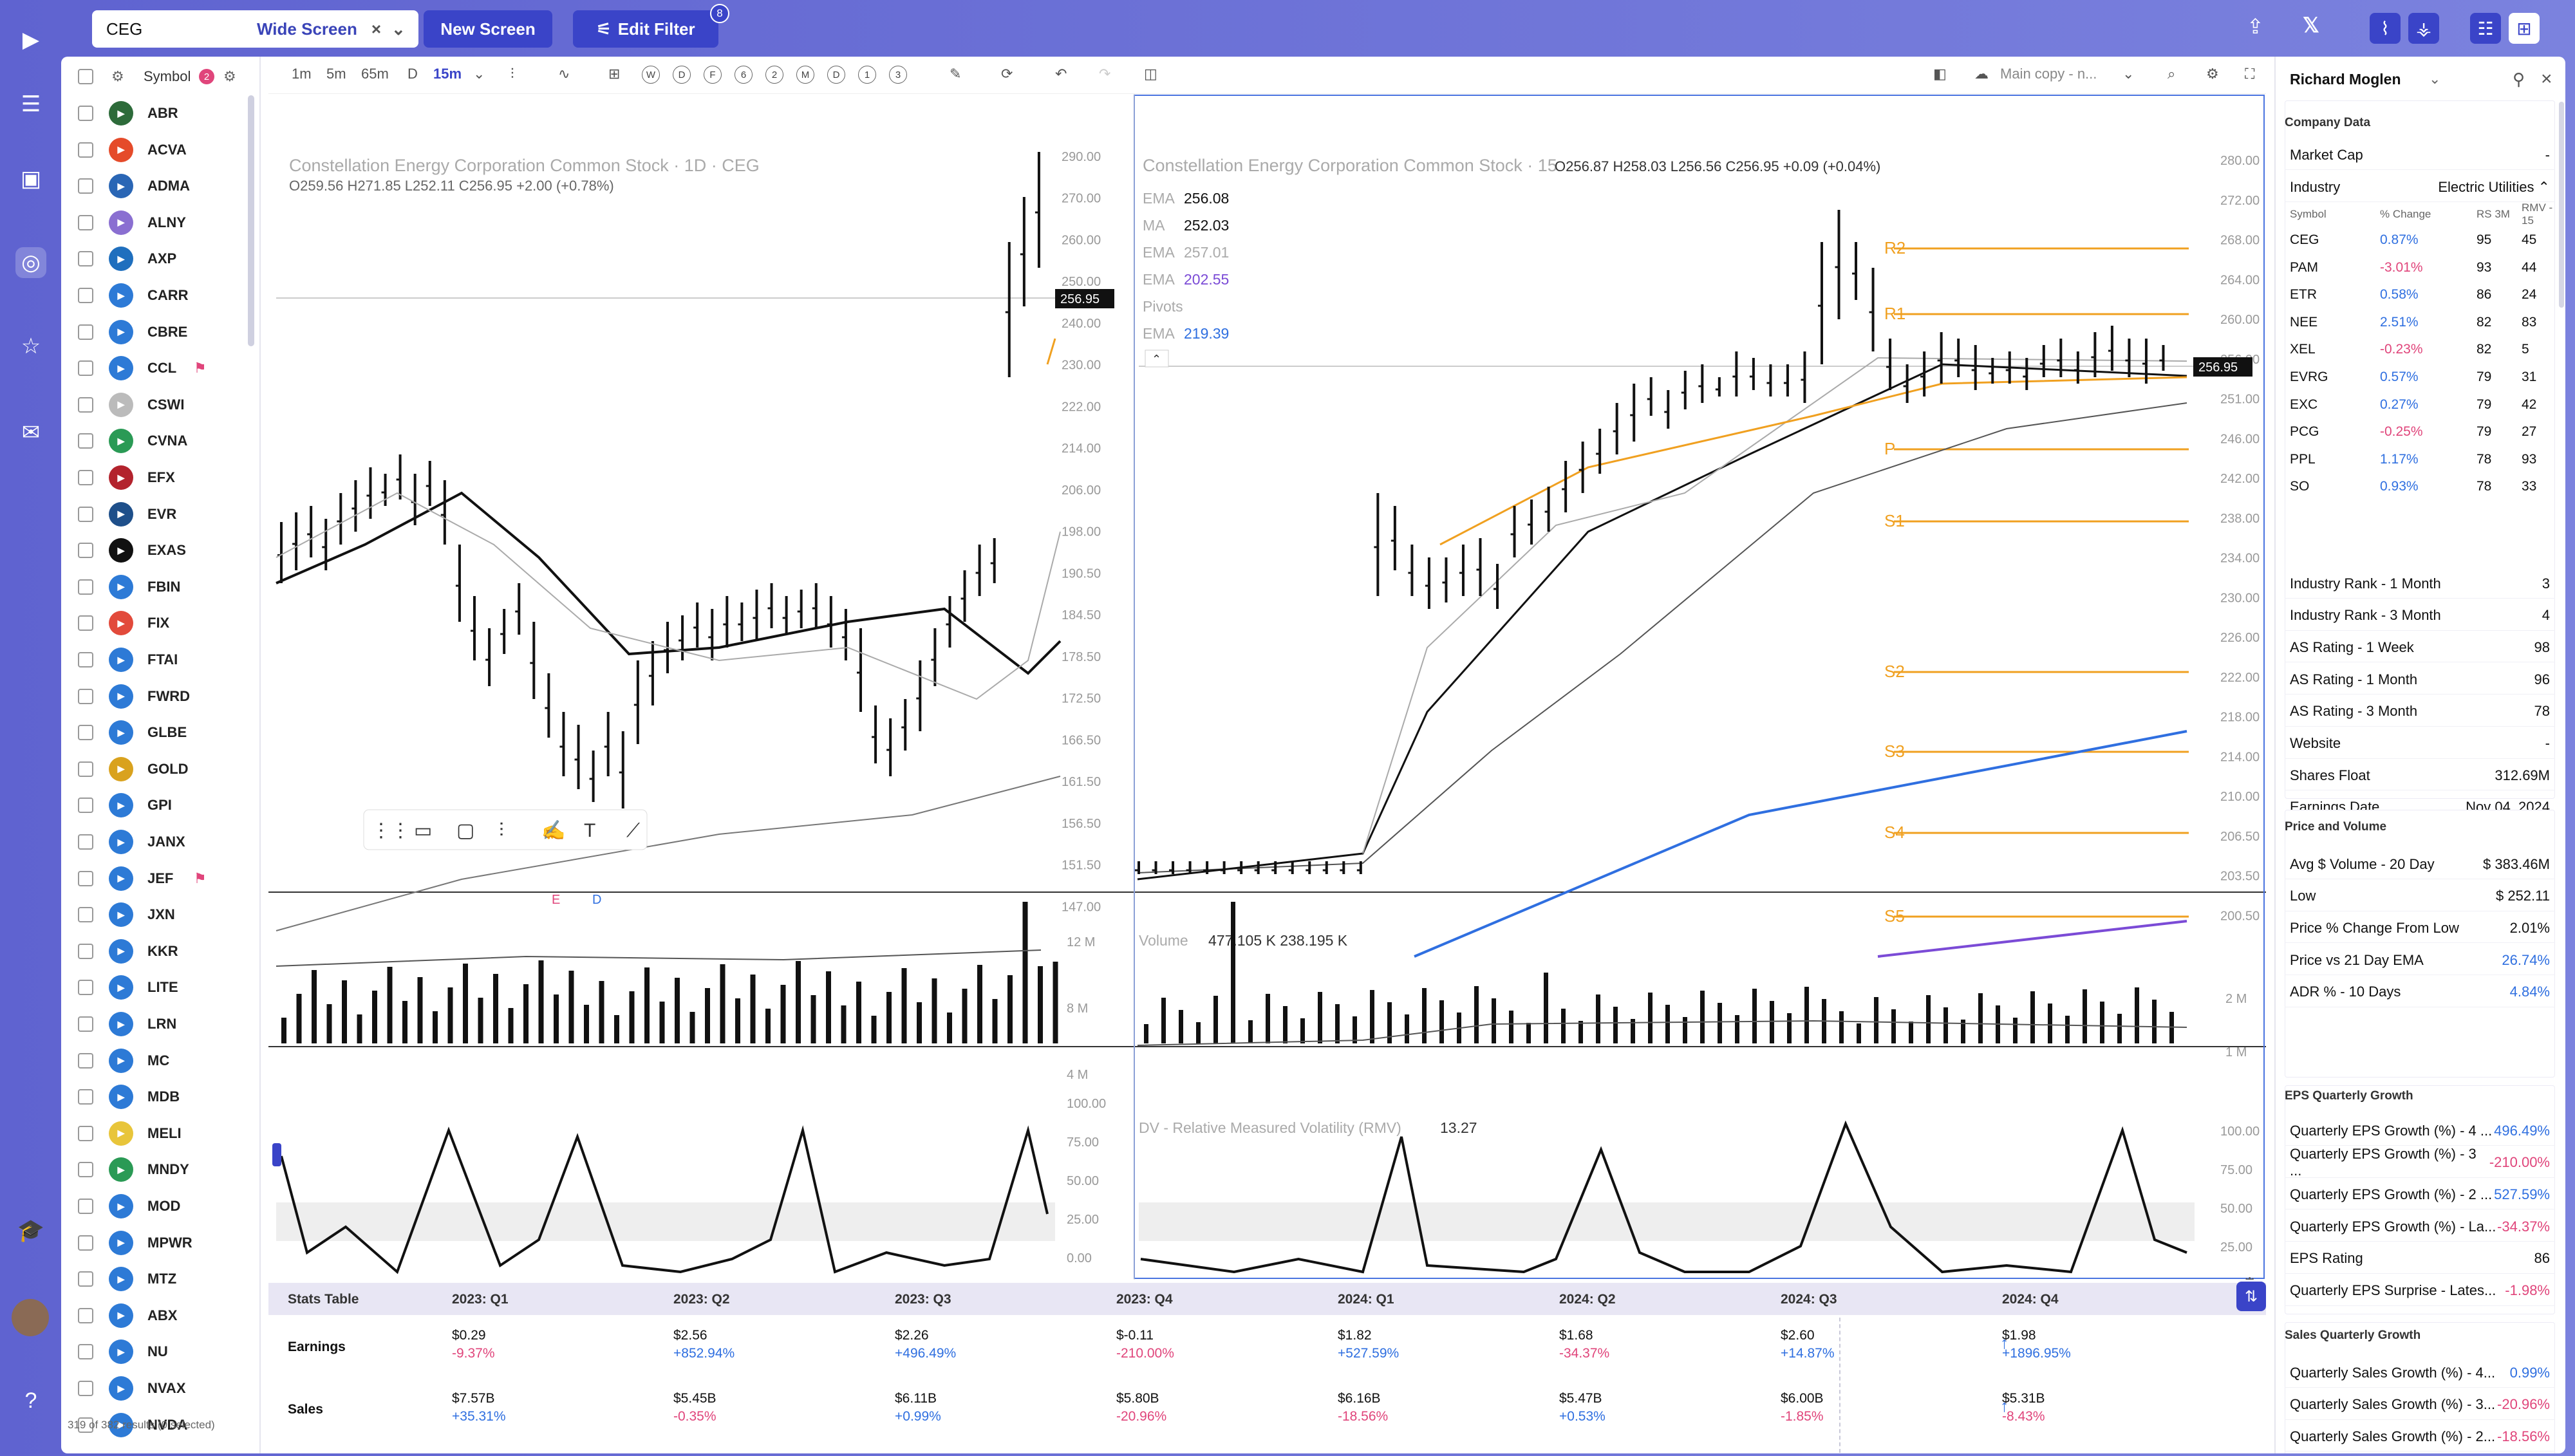 This screenshot has width=2575, height=1456. What do you see at coordinates (2422, 240) in the screenshot?
I see `industry-table-row: CEG 0.87% 95 45` at bounding box center [2422, 240].